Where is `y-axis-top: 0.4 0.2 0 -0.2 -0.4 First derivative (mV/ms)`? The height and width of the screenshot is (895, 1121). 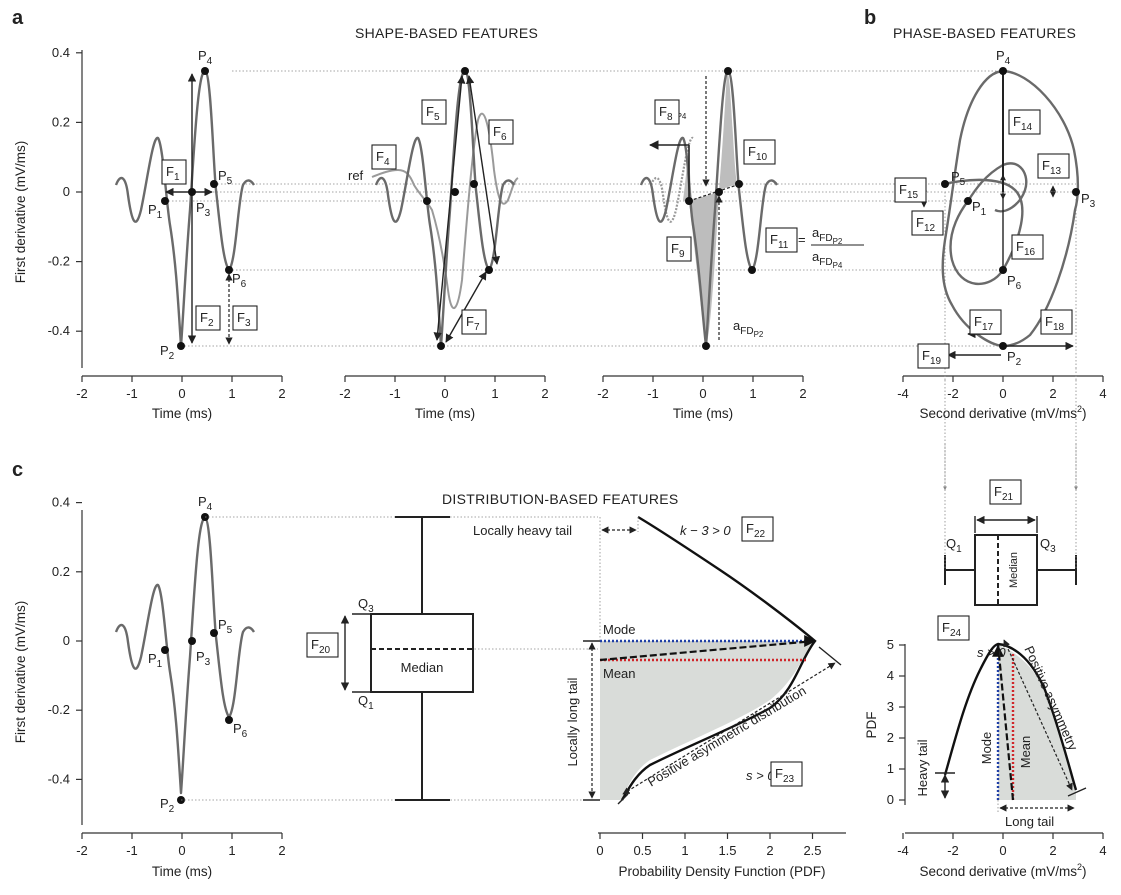 y-axis-top: 0.4 0.2 0 -0.2 -0.4 First derivative (mV/ms) is located at coordinates (48, 206).